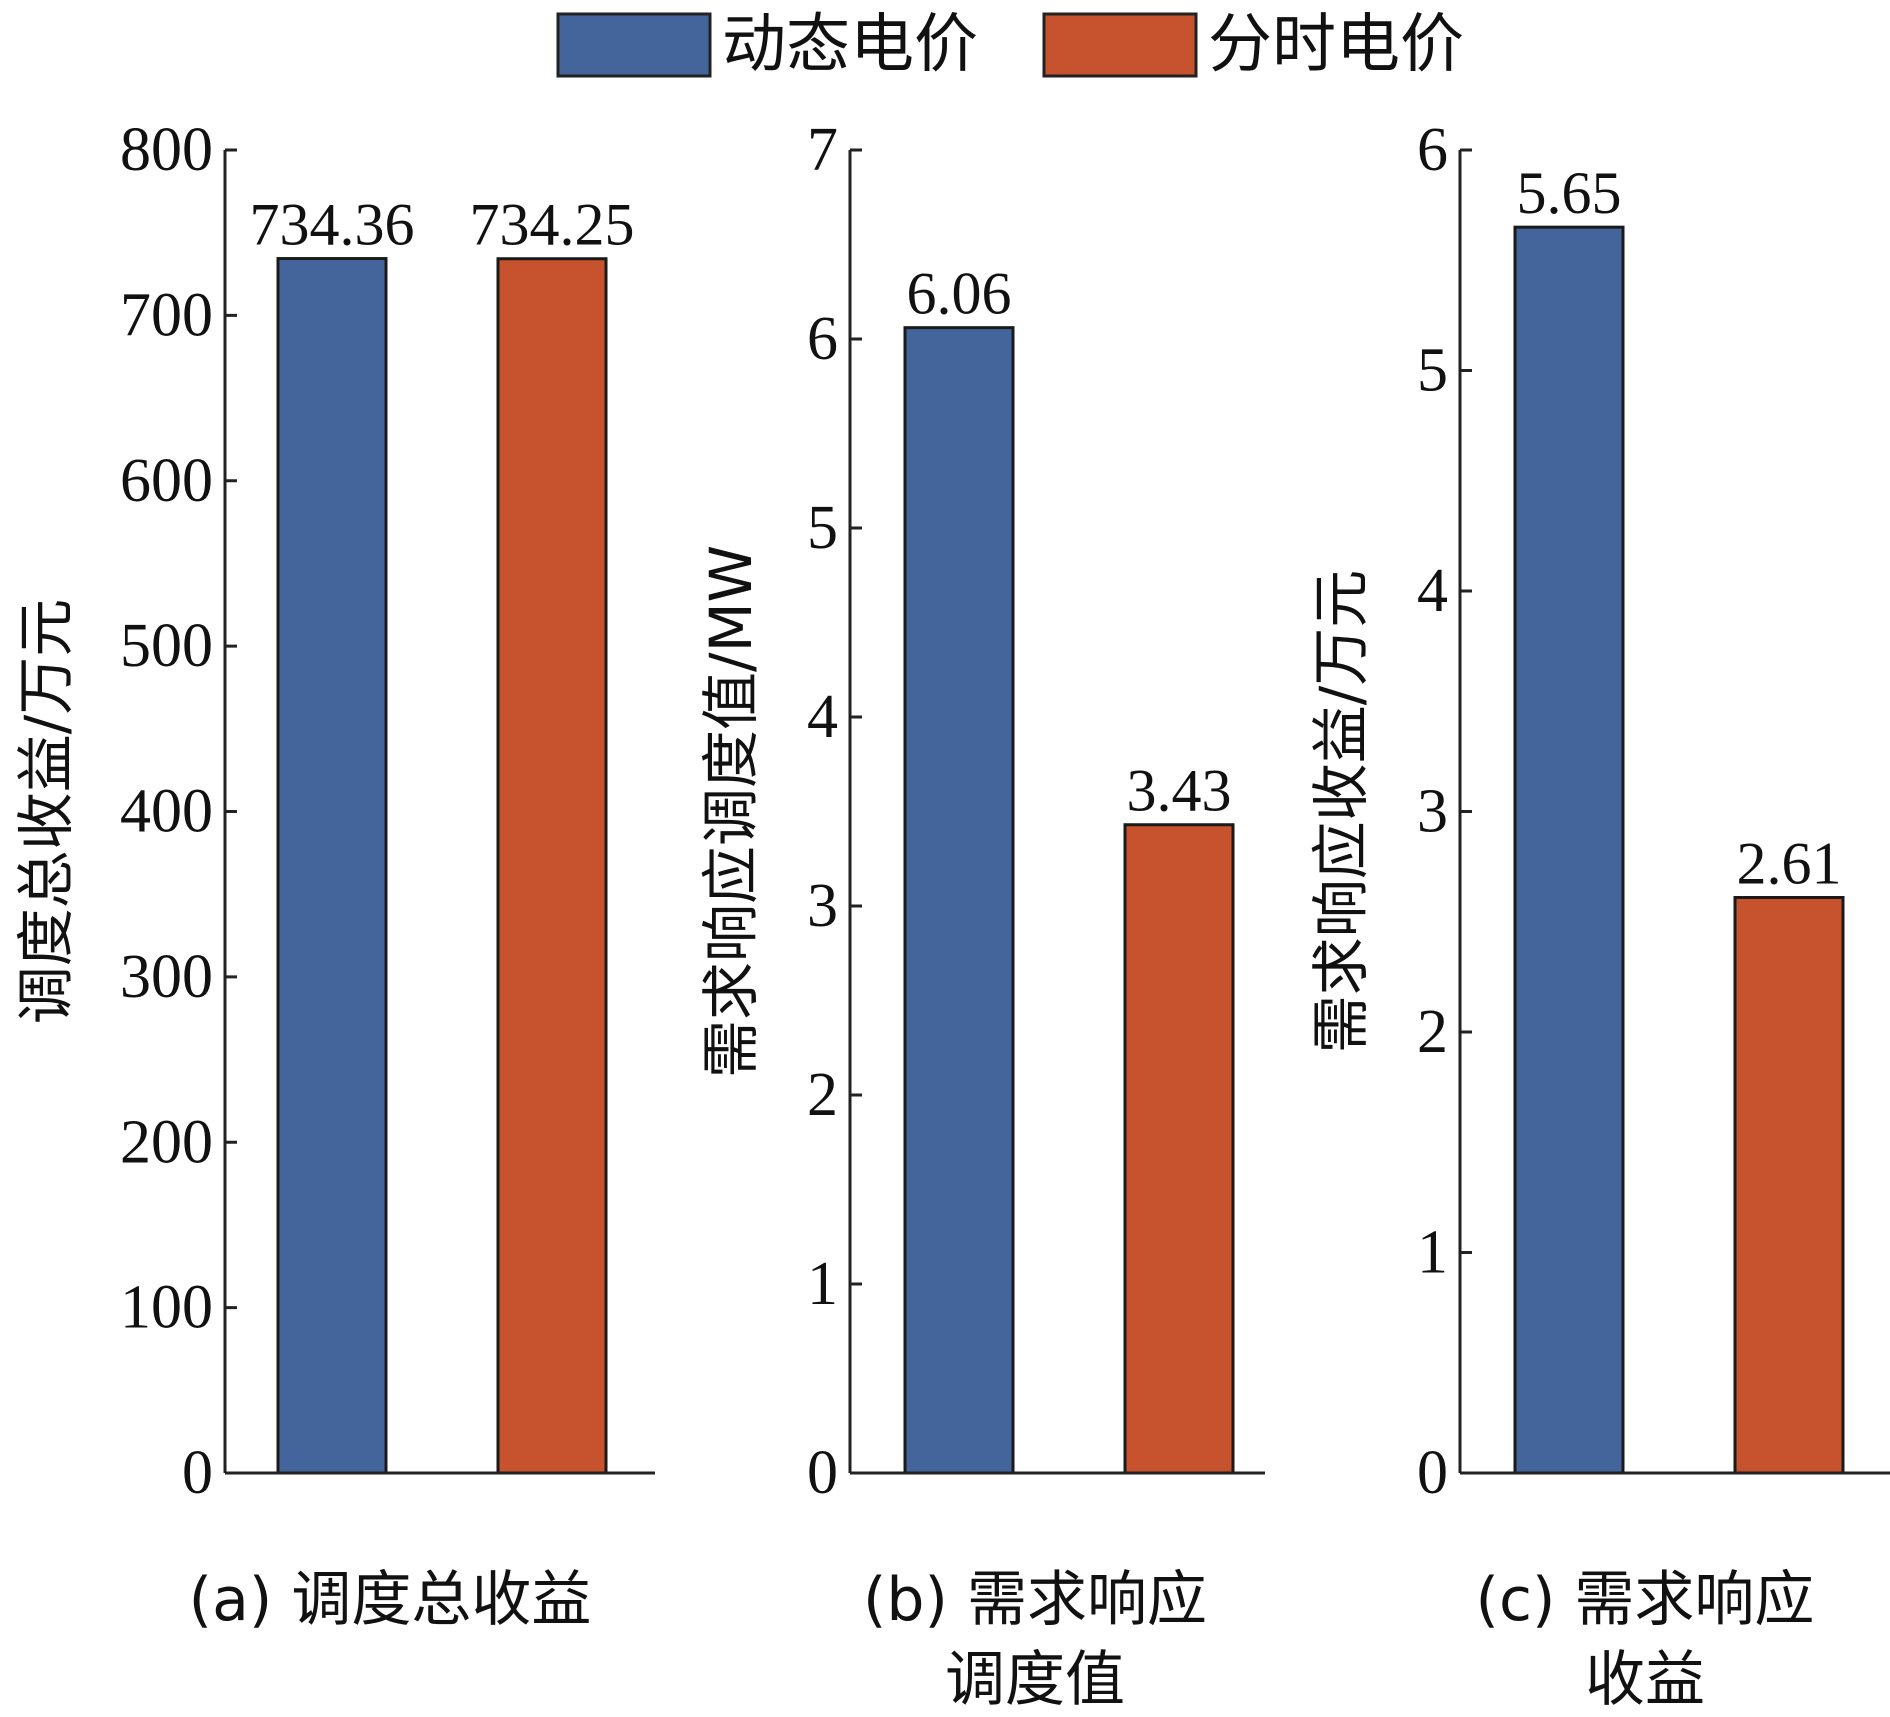  What do you see at coordinates (850, 45) in the screenshot?
I see `legend-label: 动态电价` at bounding box center [850, 45].